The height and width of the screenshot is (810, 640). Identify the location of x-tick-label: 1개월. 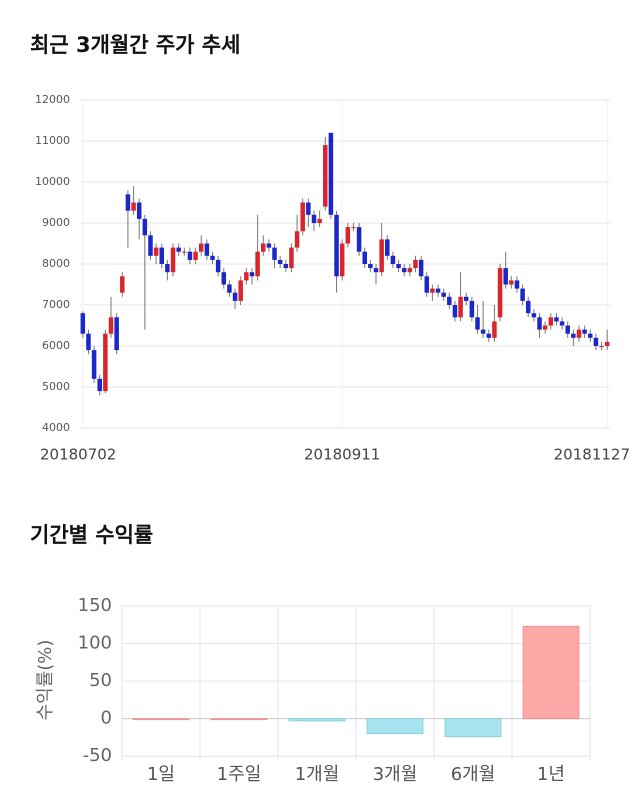
(317, 774).